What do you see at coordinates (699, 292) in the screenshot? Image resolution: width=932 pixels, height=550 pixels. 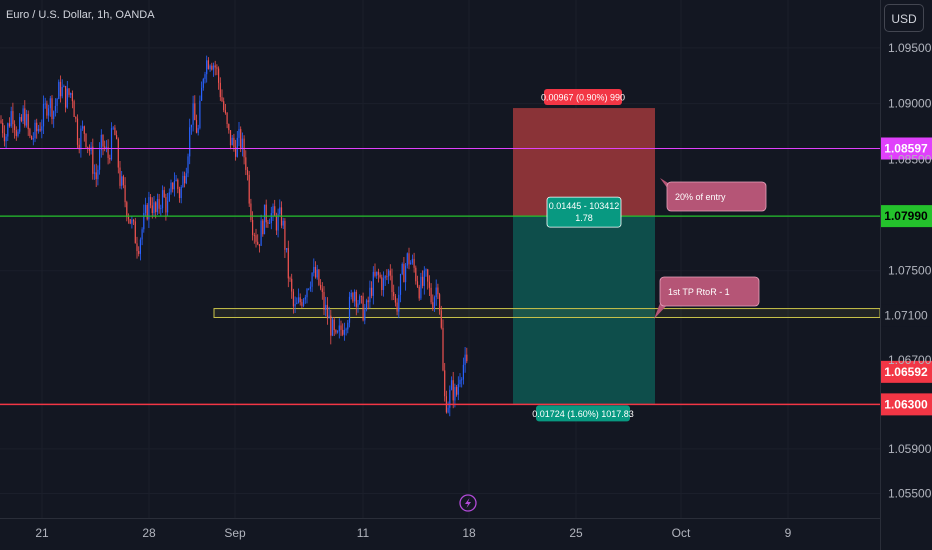 I see `note-text: 1st TP RtoR - 1` at bounding box center [699, 292].